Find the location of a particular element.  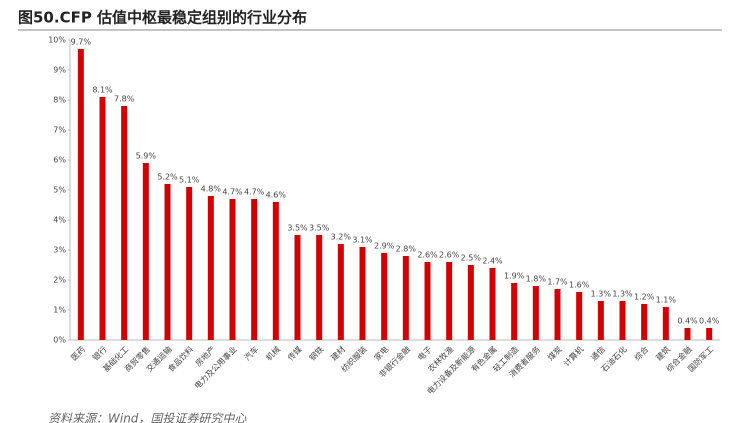

y-tick-label: 3% is located at coordinates (59, 250).